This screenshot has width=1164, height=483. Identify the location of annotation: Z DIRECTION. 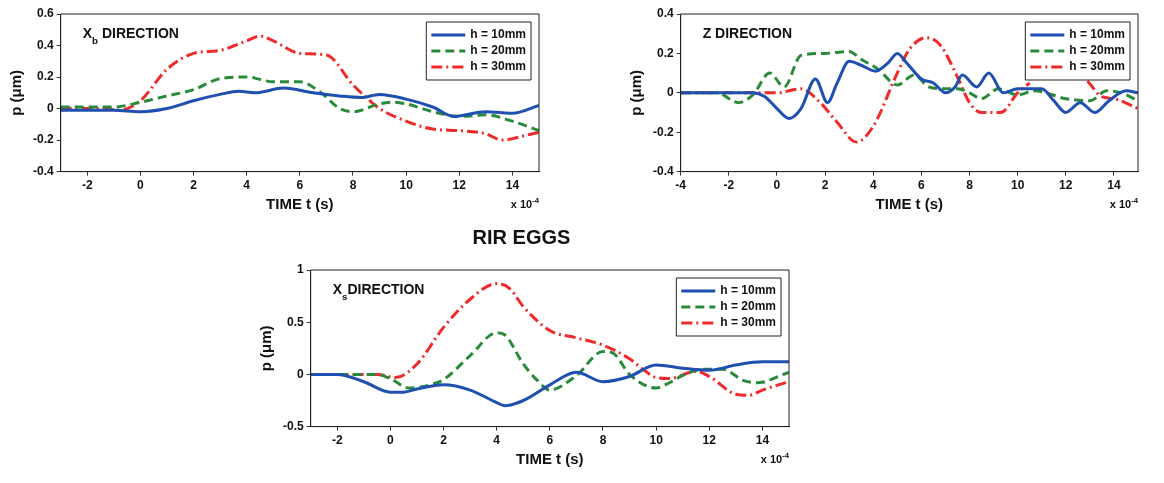
(747, 33).